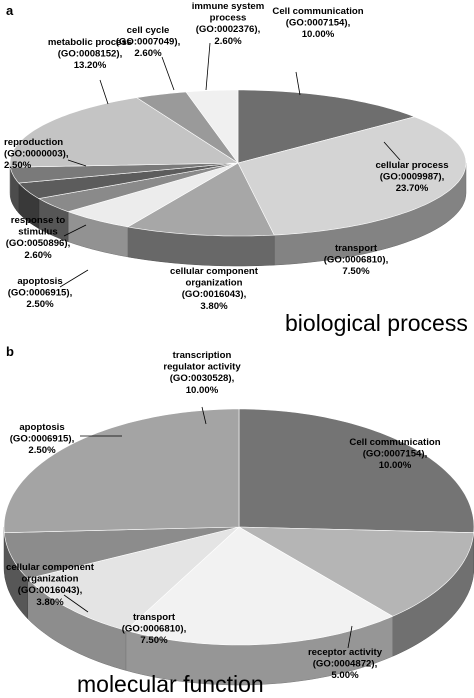 This screenshot has width=474, height=698. Describe the element at coordinates (124, 173) in the screenshot. I see `pie-slice-reproduction` at that location.